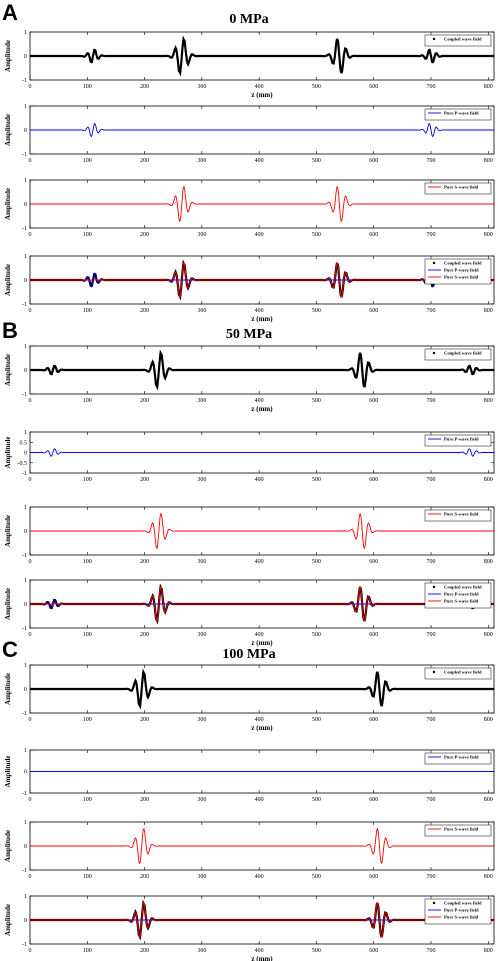 Image resolution: width=498 pixels, height=961 pixels. I want to click on legend: Pure P-wave field, so click(458, 758).